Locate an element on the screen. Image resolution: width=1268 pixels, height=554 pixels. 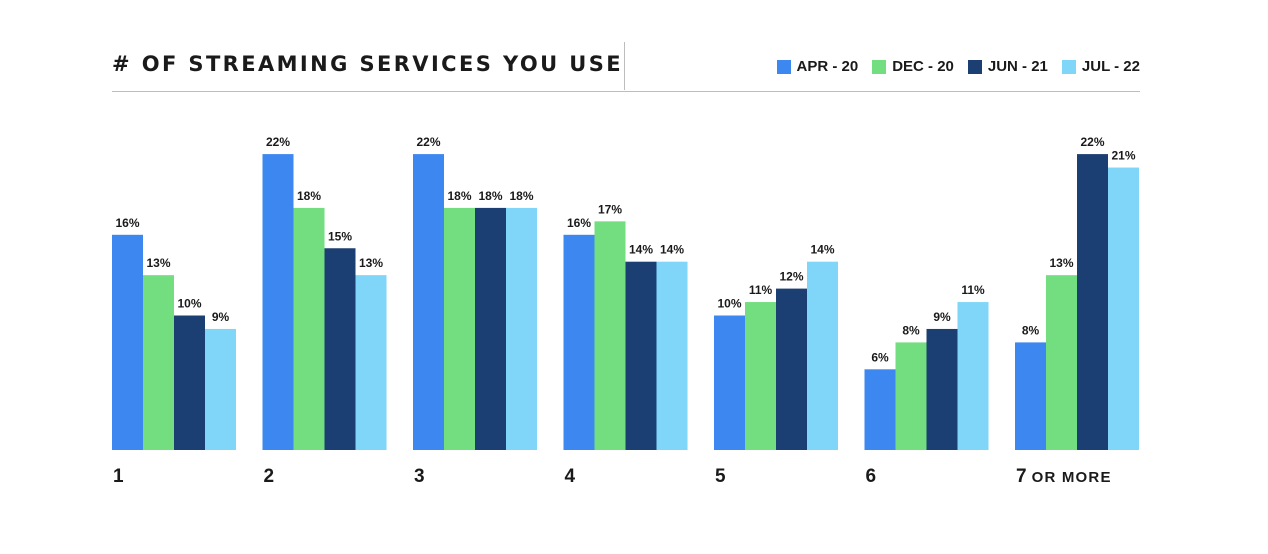
legend-label: APR - 20 is located at coordinates (827, 66).